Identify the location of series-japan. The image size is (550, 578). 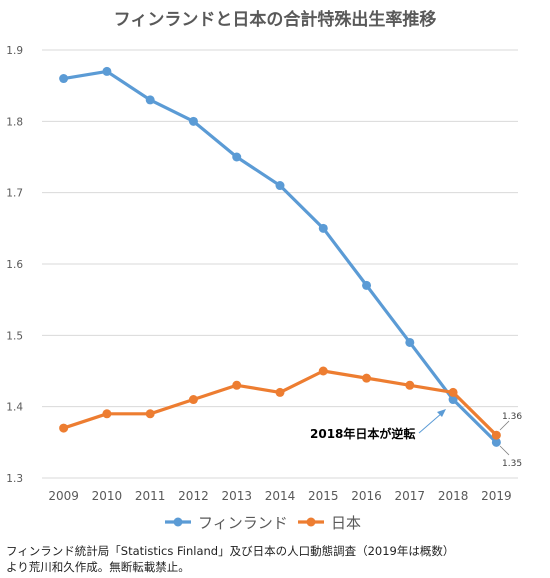
(280, 403).